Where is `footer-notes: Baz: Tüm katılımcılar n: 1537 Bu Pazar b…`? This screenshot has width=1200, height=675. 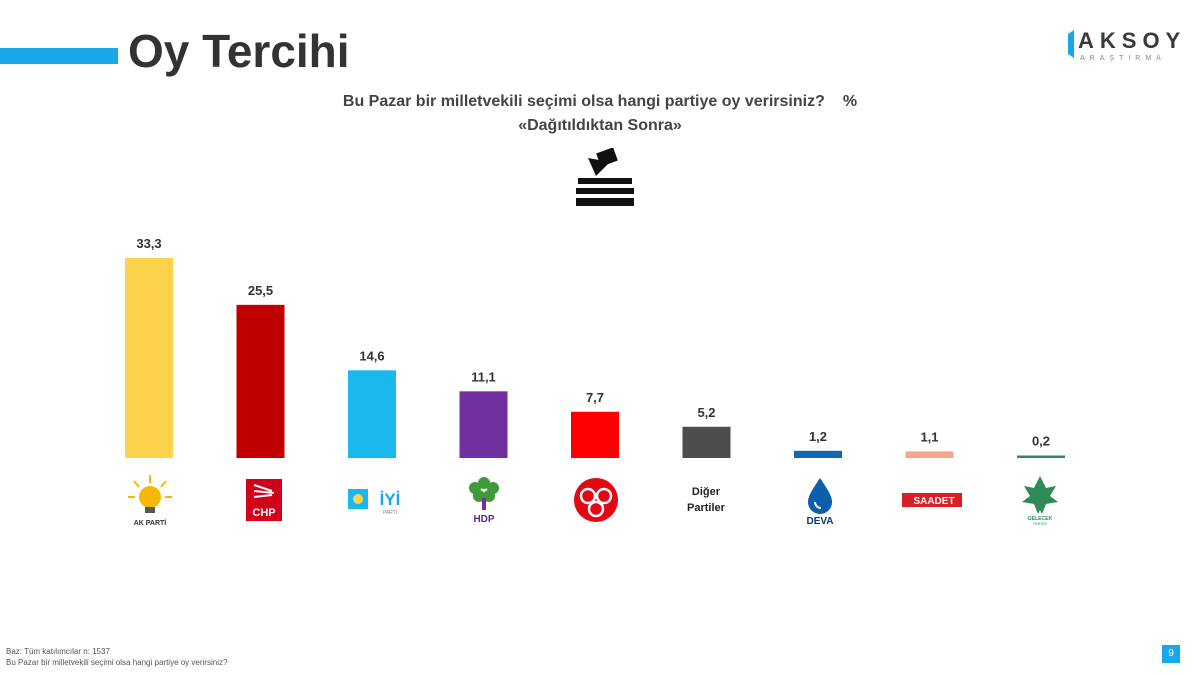 footer-notes: Baz: Tüm katılımcılar n: 1537 Bu Pazar b… is located at coordinates (116, 657).